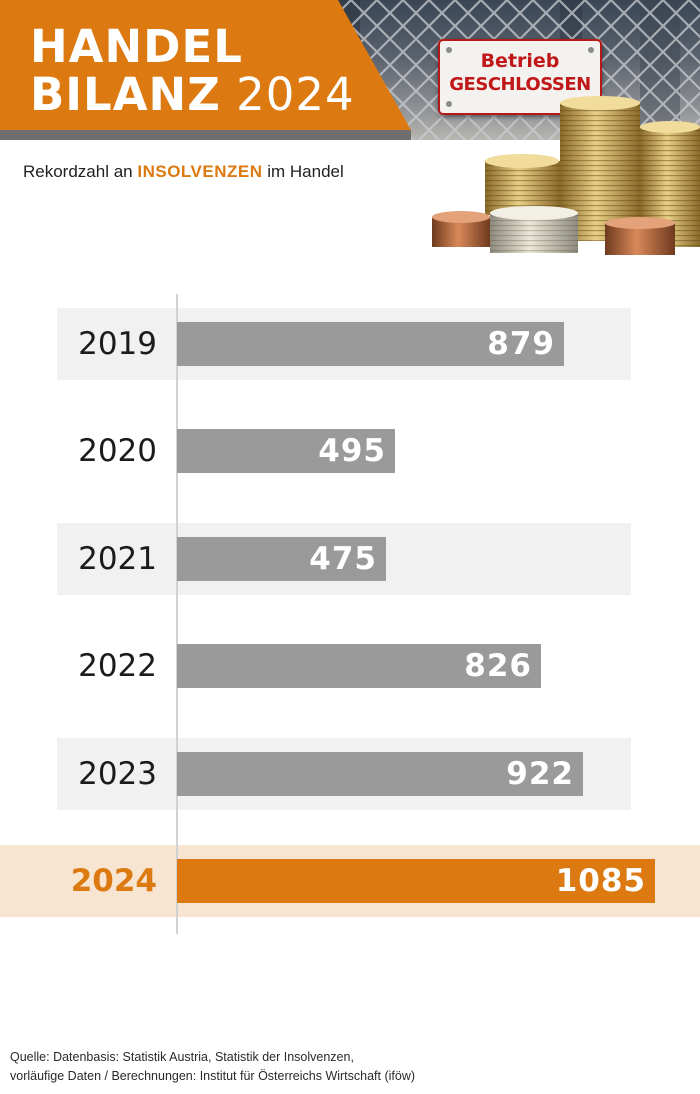  Describe the element at coordinates (540, 773) in the screenshot. I see `bar-value-label: 922` at that location.